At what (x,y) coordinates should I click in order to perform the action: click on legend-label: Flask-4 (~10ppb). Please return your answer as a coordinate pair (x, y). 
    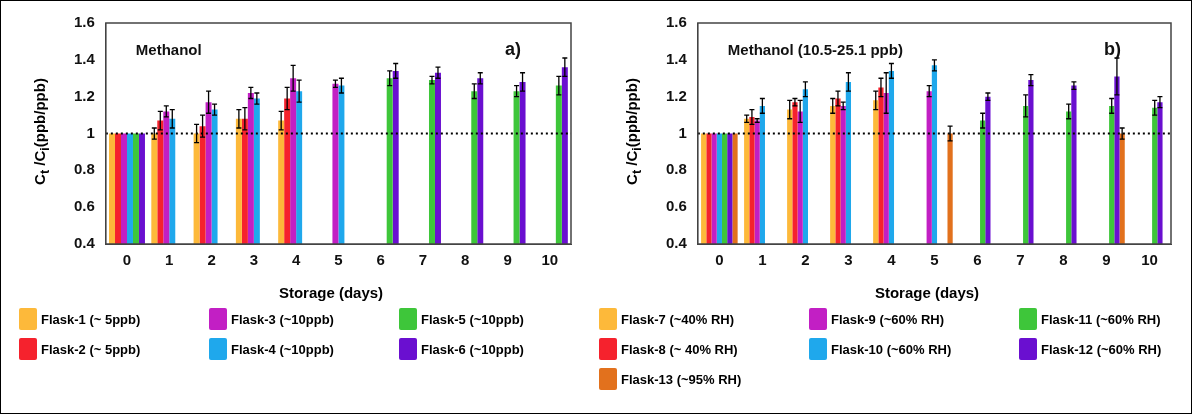
    Looking at the image, I should click on (282, 349).